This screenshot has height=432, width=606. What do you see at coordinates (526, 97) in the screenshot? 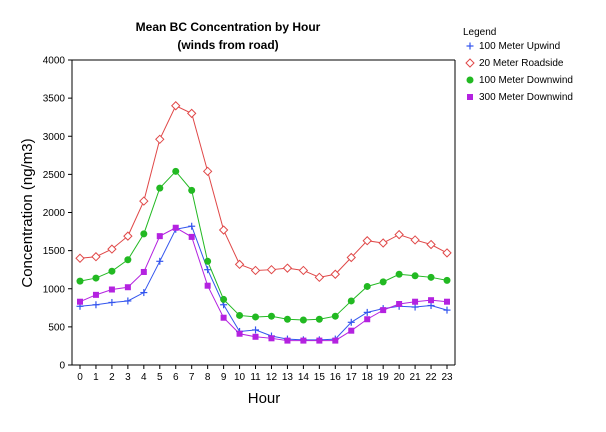
I see `legend-label: 300 Meter Downwind` at bounding box center [526, 97].